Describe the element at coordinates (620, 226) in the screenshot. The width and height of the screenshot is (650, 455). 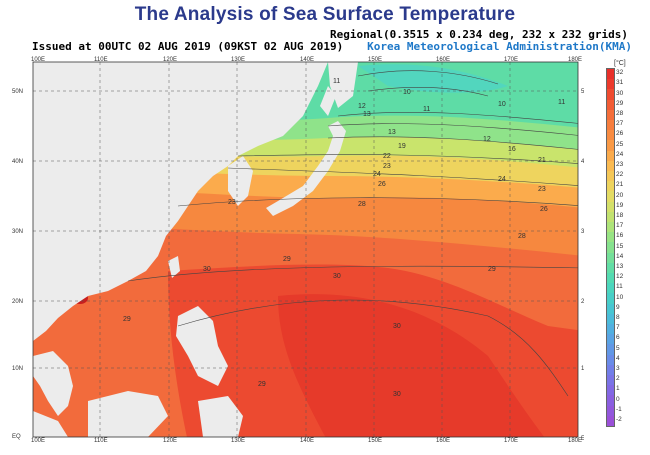
I see `colorbar-tick-label: 17` at that location.